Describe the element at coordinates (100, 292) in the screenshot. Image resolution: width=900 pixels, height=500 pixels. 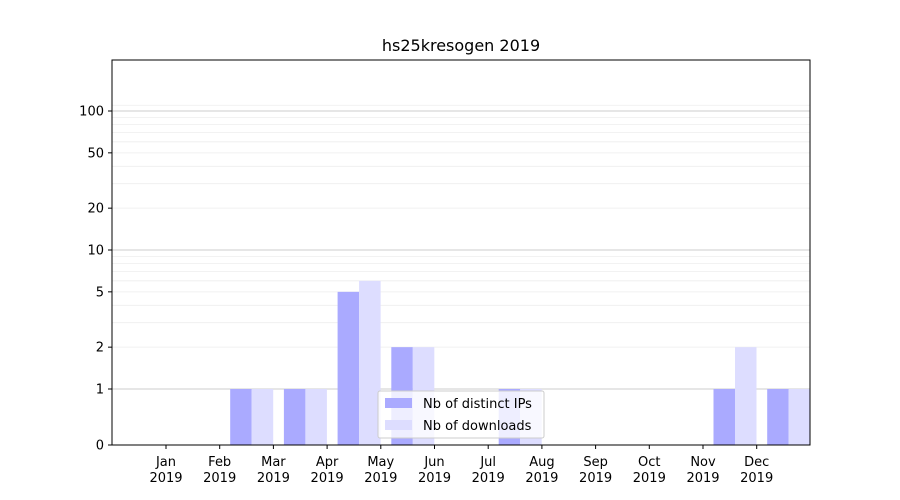
I see `y-tick-label: 5` at that location.